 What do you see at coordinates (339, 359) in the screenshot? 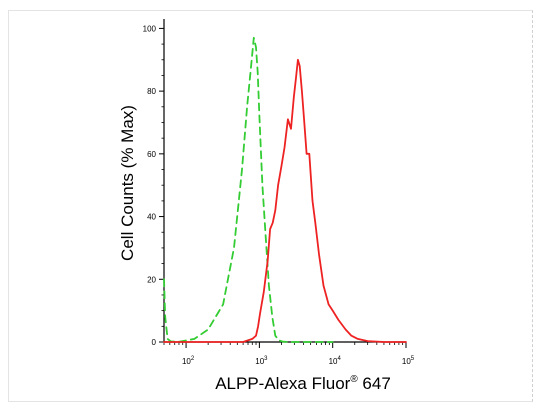
I see `x-tick-exponent: 4` at bounding box center [339, 359].